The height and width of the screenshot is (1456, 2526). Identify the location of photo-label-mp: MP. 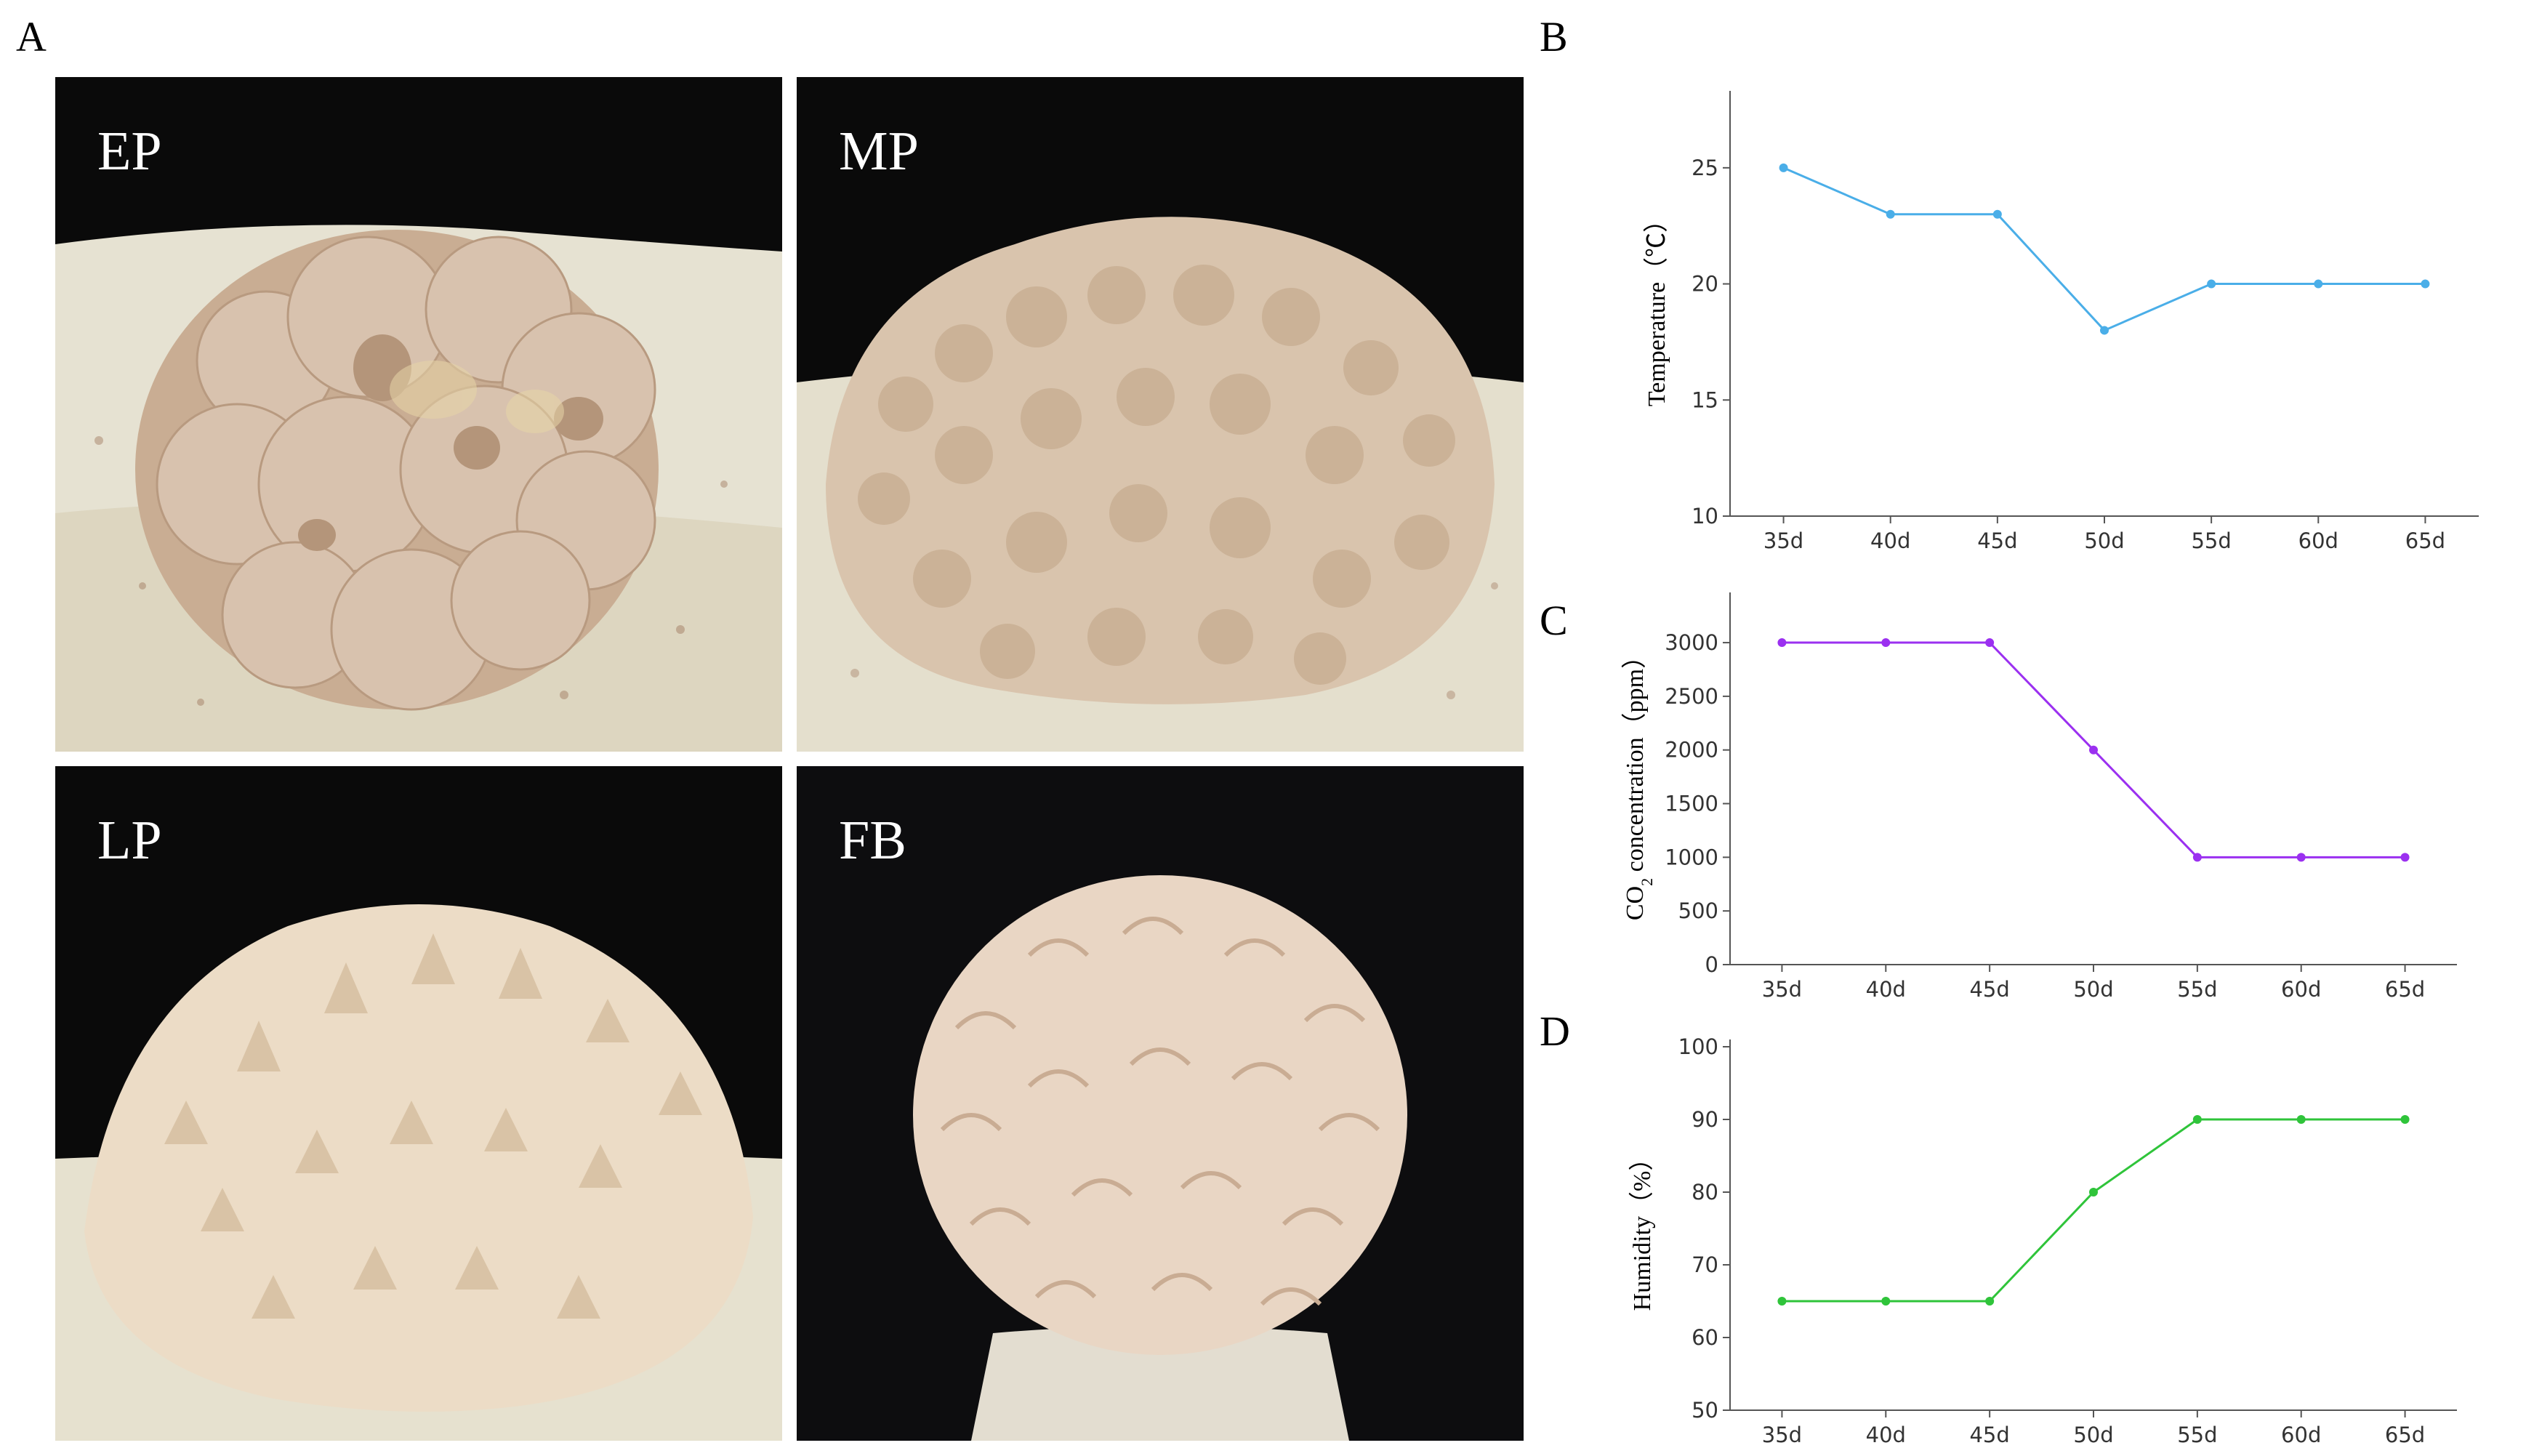
(879, 151).